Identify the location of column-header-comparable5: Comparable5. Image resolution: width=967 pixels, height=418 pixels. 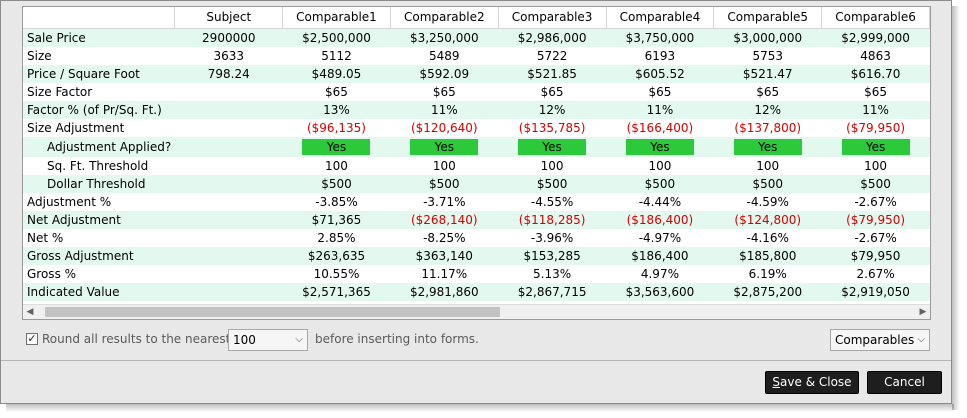
(768, 18).